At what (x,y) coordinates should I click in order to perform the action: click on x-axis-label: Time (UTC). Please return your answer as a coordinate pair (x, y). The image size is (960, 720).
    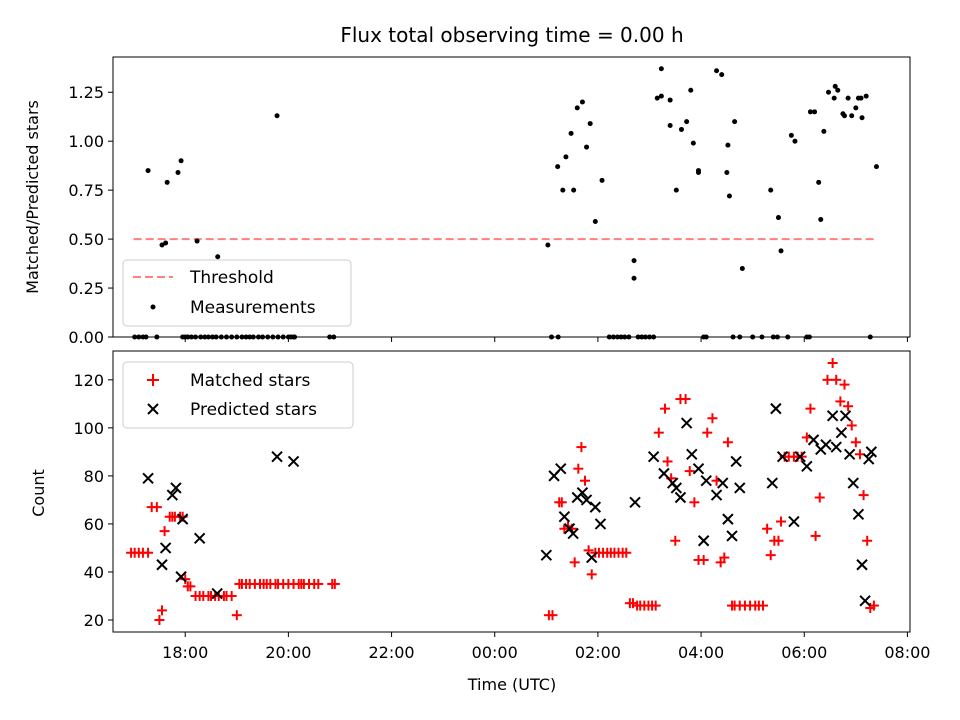
    Looking at the image, I should click on (511, 684).